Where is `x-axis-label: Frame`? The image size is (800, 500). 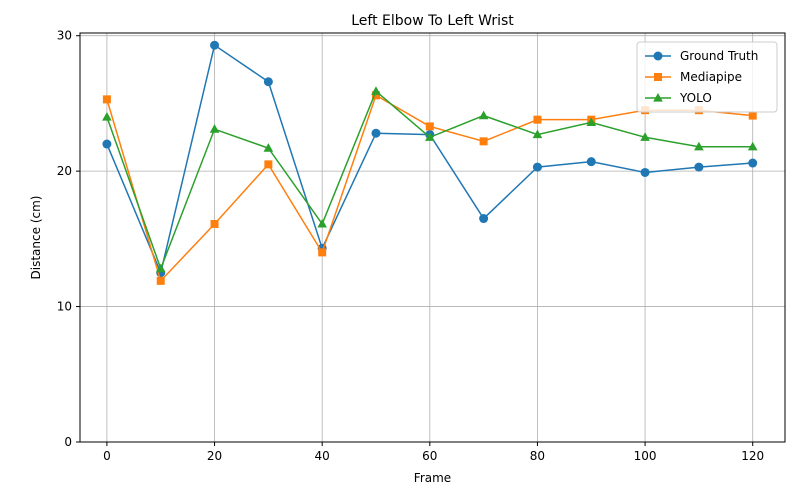 x-axis-label: Frame is located at coordinates (432, 478).